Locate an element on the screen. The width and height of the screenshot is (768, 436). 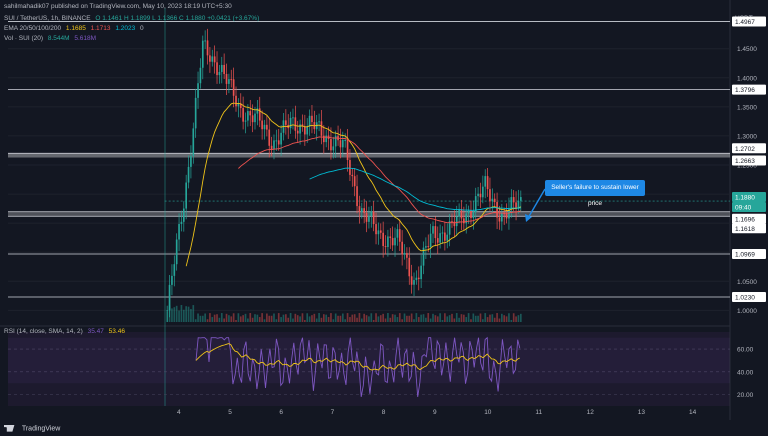
ema50-value: 1.1713 is located at coordinates (100, 28).